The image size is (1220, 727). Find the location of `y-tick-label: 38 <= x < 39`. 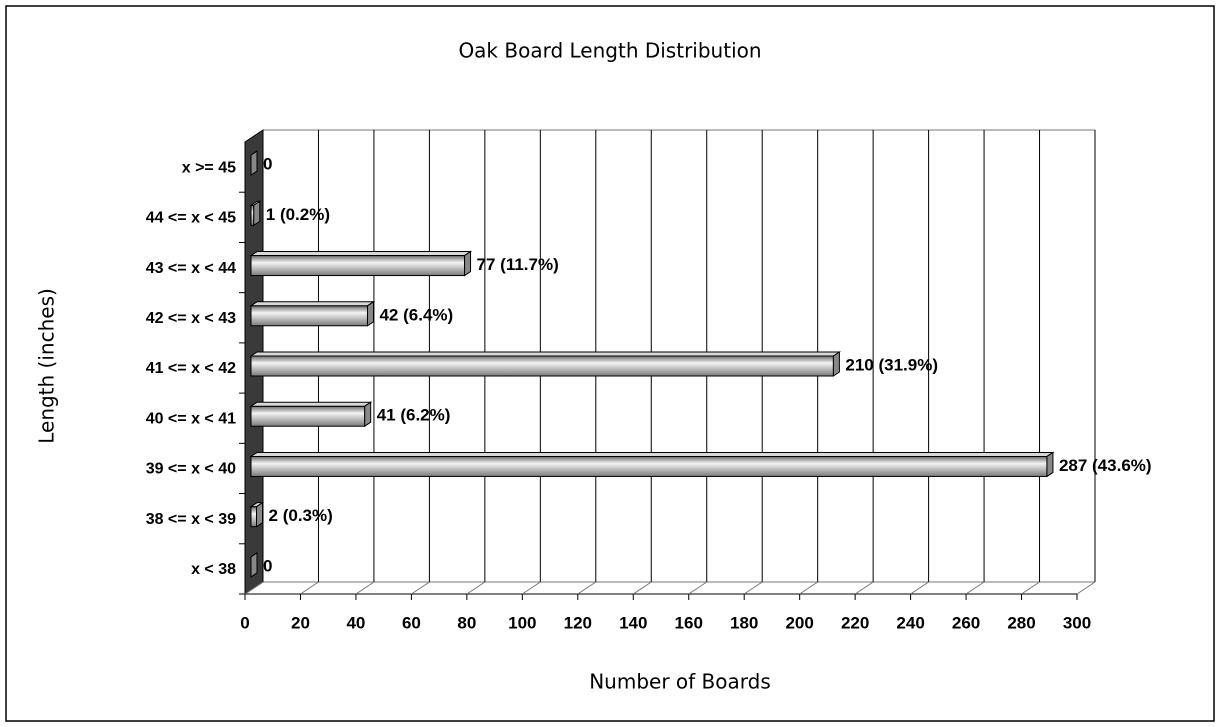

y-tick-label: 38 <= x < 39 is located at coordinates (191, 519).